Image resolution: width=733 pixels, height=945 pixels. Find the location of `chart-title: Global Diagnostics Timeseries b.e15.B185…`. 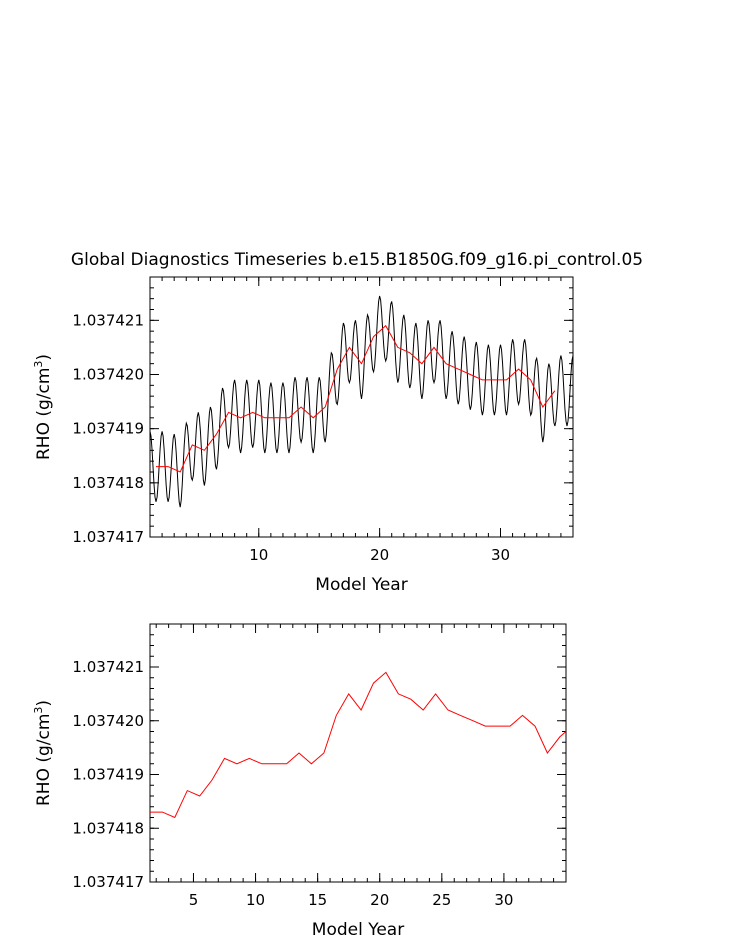

chart-title: Global Diagnostics Timeseries b.e15.B185… is located at coordinates (357, 260).